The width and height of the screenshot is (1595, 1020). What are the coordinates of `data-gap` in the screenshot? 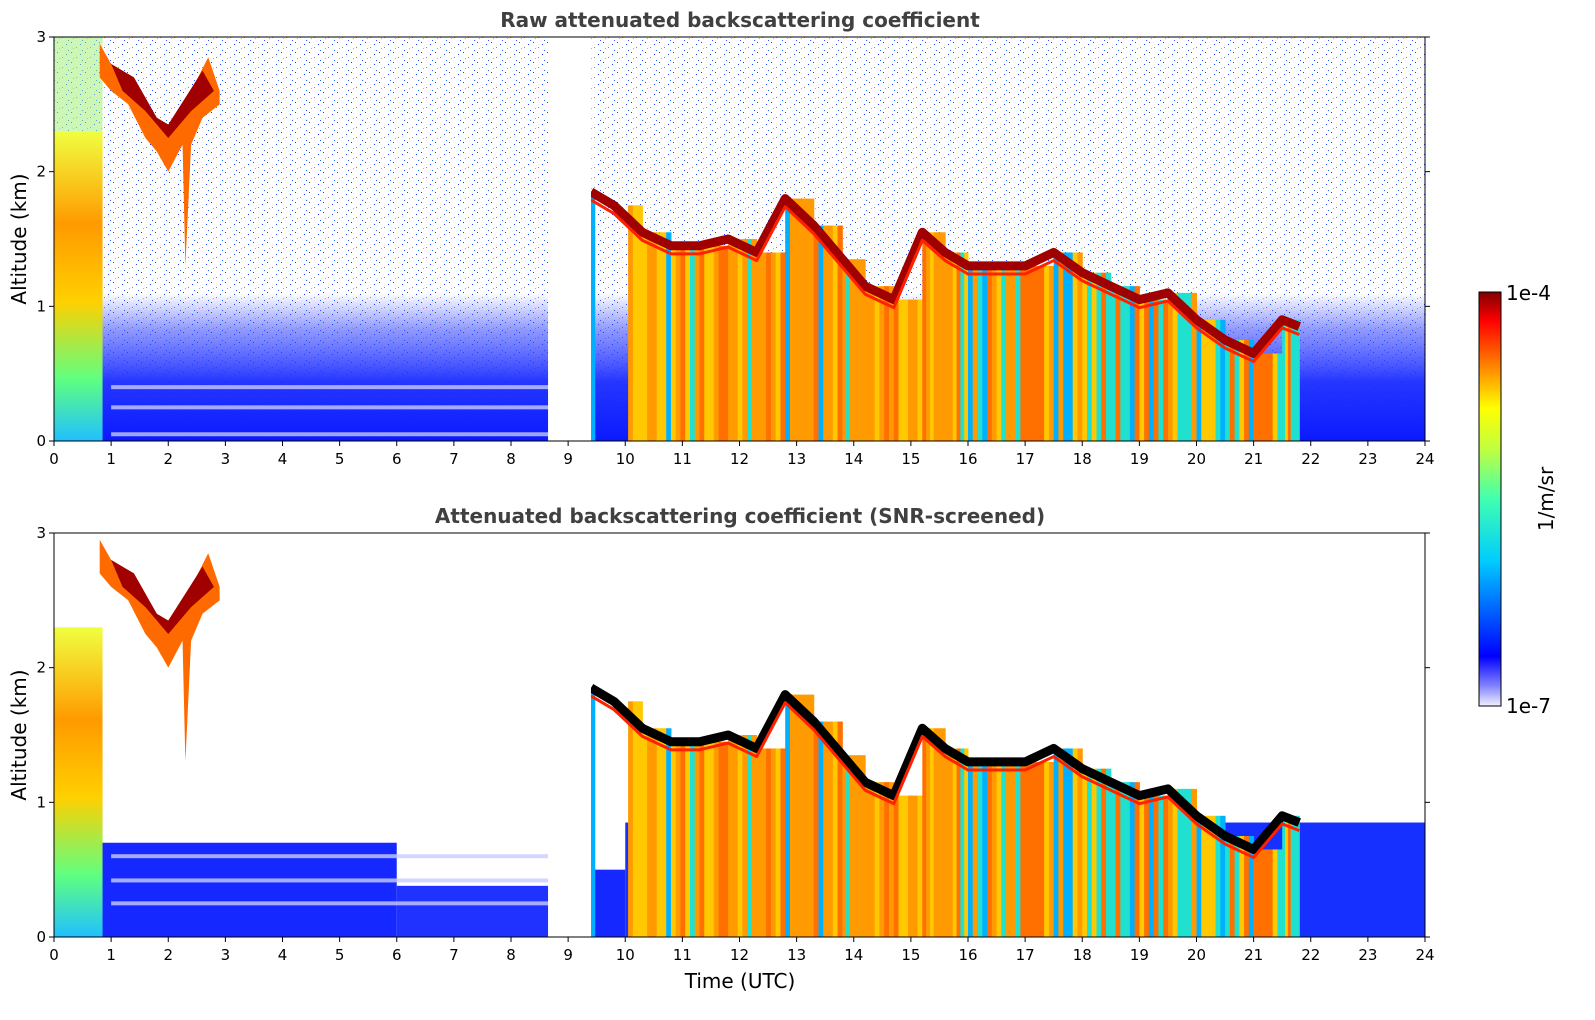 It's located at (569, 735).